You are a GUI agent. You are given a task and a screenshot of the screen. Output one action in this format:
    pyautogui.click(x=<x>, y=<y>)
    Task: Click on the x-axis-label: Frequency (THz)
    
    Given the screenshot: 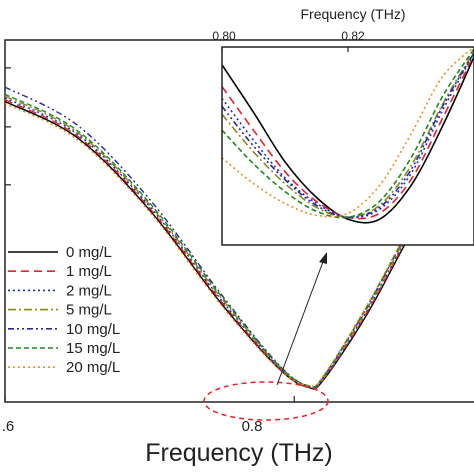 What is the action you would take?
    pyautogui.click(x=239, y=453)
    